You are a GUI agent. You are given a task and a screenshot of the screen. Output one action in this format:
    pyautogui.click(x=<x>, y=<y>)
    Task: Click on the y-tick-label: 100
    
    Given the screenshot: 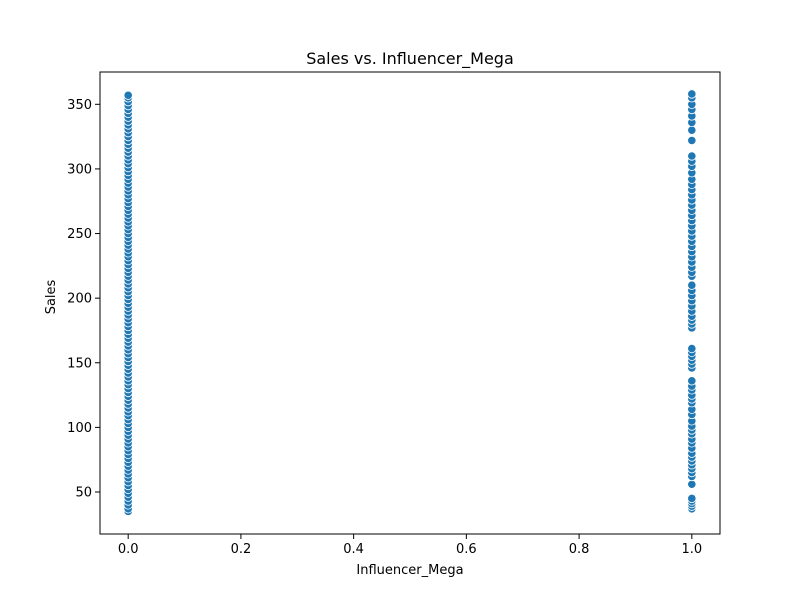 What is the action you would take?
    pyautogui.click(x=79, y=428)
    